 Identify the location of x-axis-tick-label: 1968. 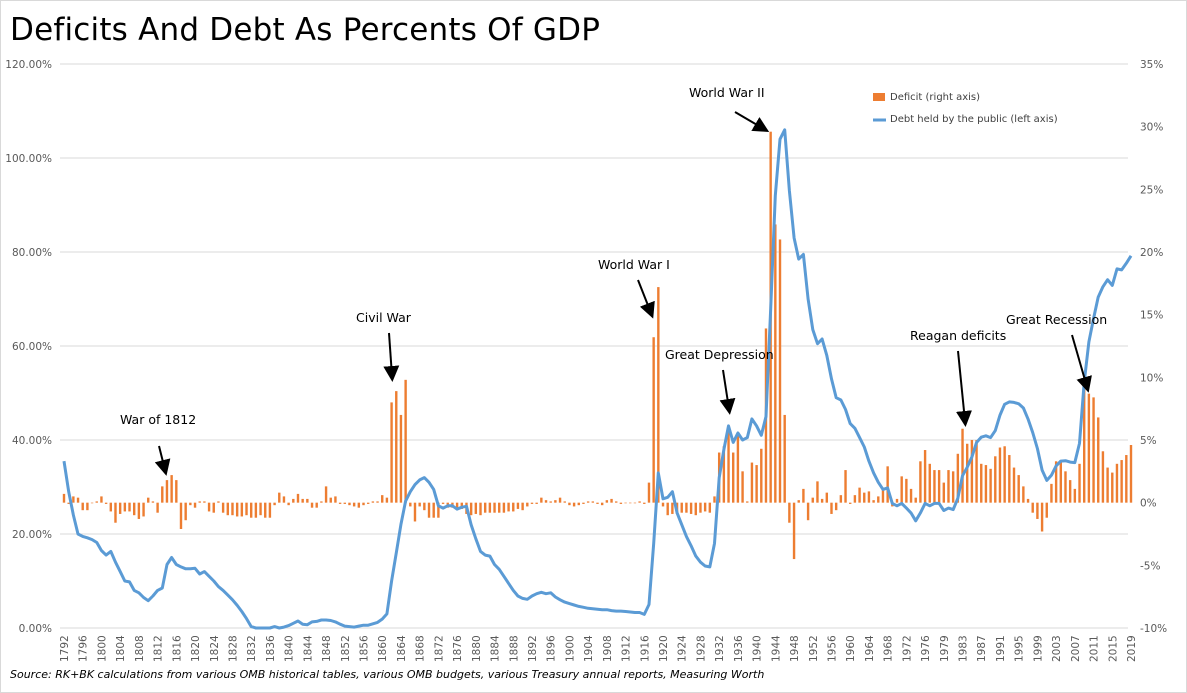
(889, 648).